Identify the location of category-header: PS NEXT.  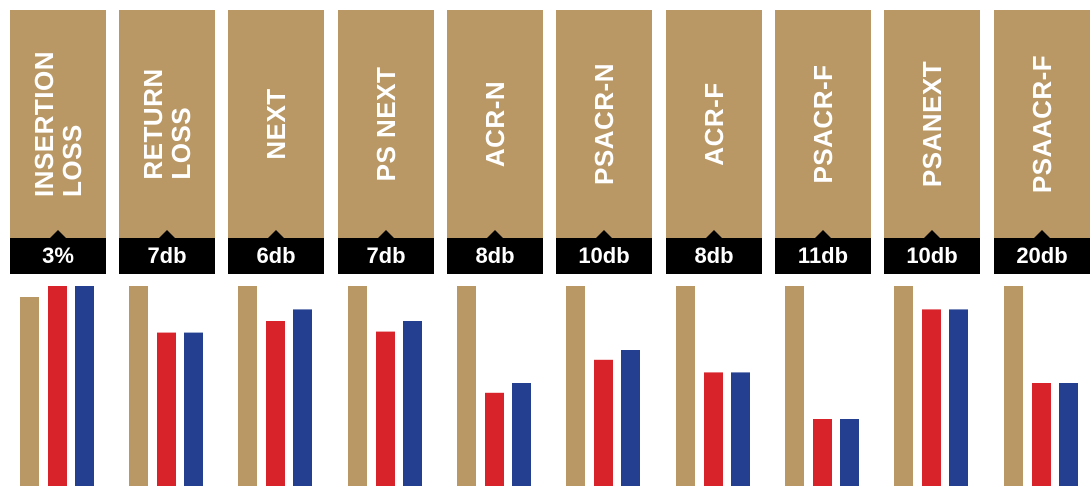
(386, 124).